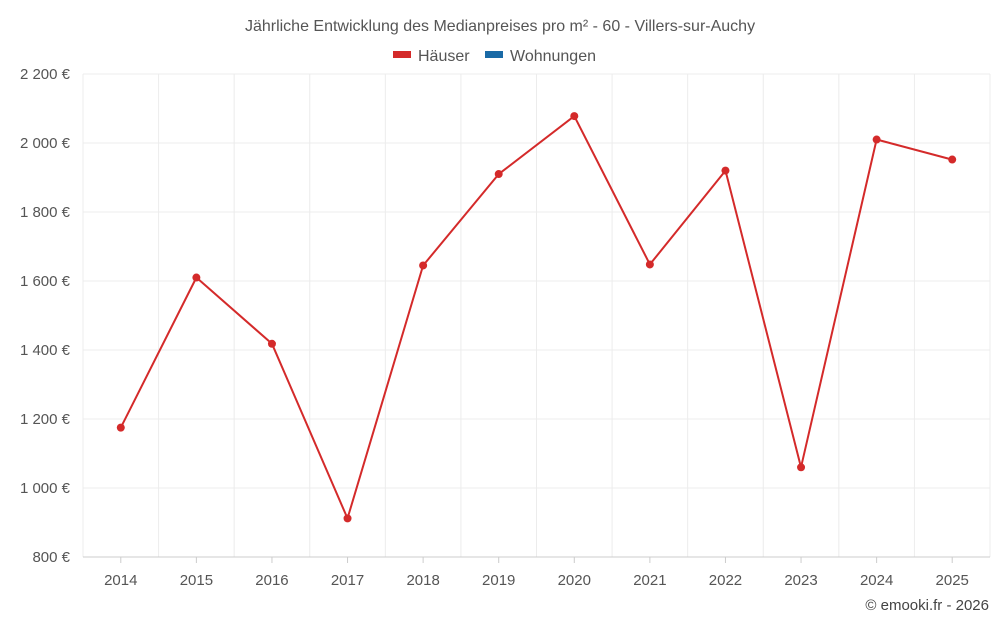 This screenshot has width=1000, height=625. Describe the element at coordinates (51, 557) in the screenshot. I see `y-tick-label: 800 €` at that location.